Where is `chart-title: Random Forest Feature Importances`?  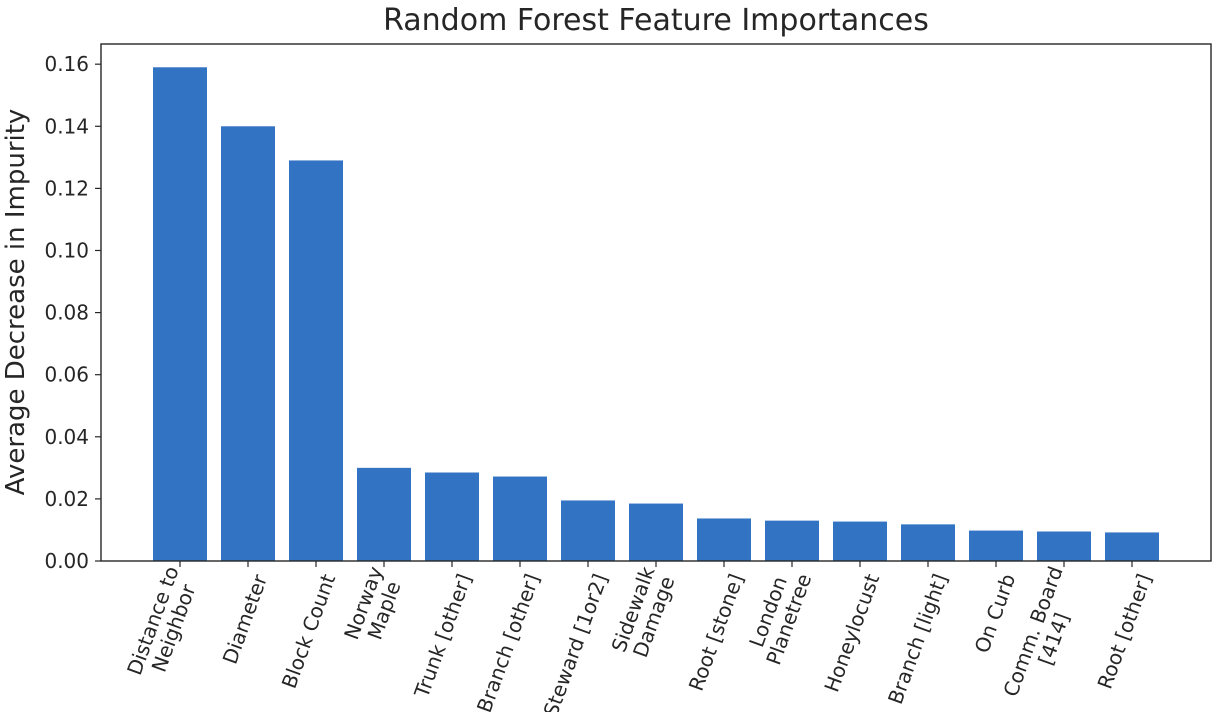 chart-title: Random Forest Feature Importances is located at coordinates (656, 20).